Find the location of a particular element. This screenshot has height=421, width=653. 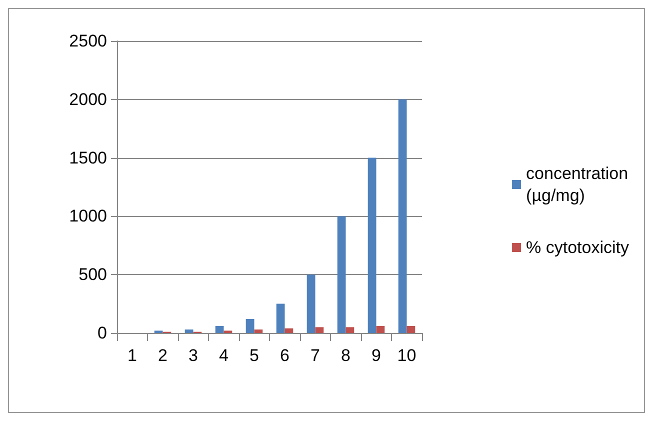

y-tick-label: 2500 is located at coordinates (88, 41).